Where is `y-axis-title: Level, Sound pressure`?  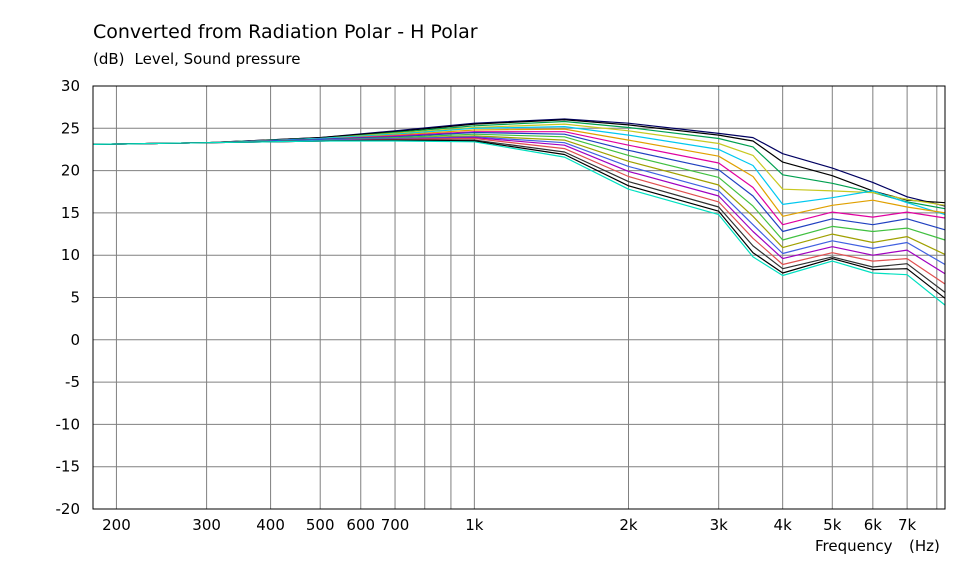
y-axis-title: Level, Sound pressure is located at coordinates (217, 59).